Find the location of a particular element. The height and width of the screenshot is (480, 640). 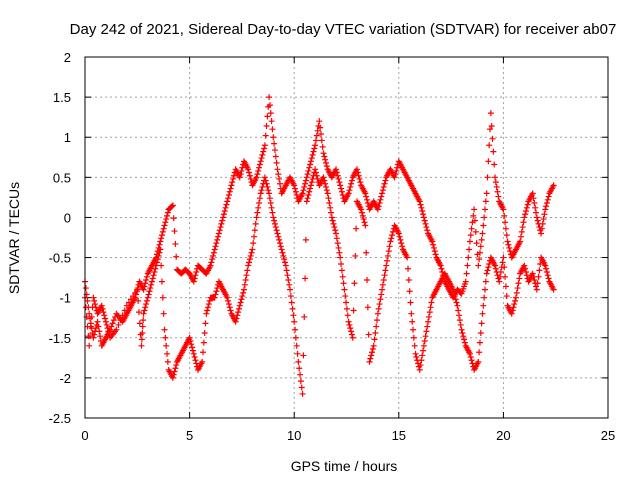

y-tick-label: 0 is located at coordinates (67, 217).